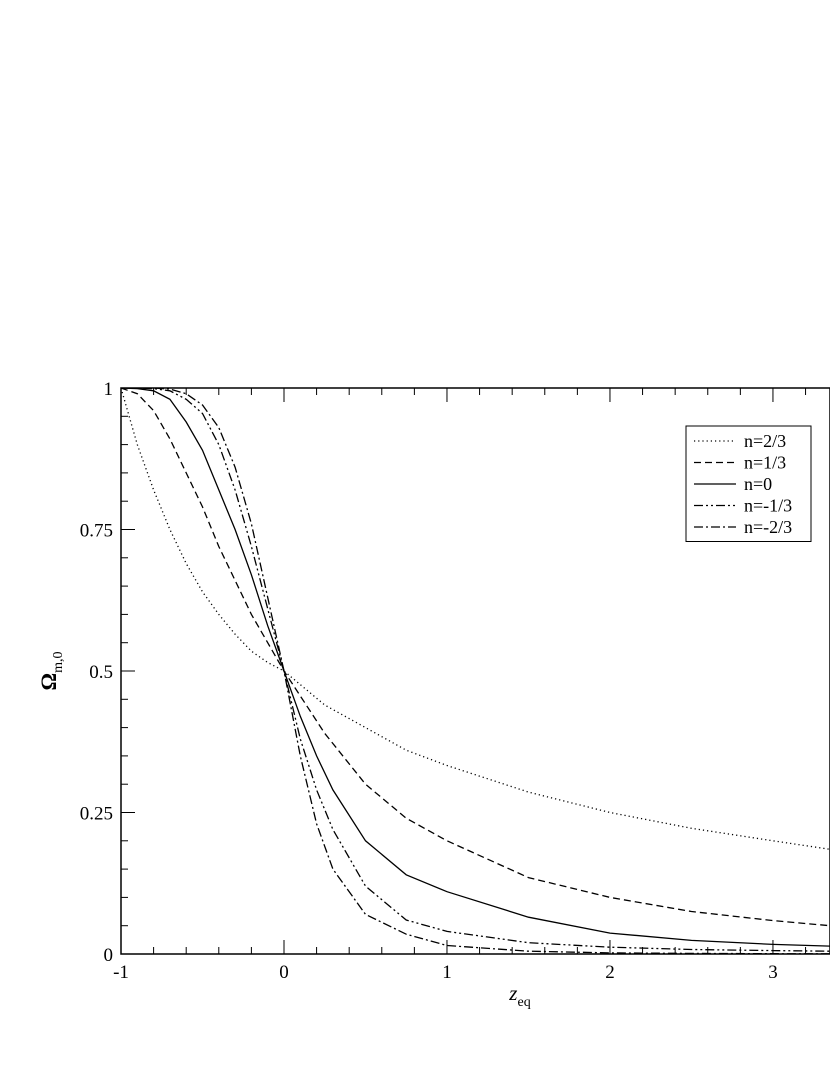 This screenshot has height=1075, width=830. Describe the element at coordinates (121, 972) in the screenshot. I see `x-tick-label: -1` at that location.